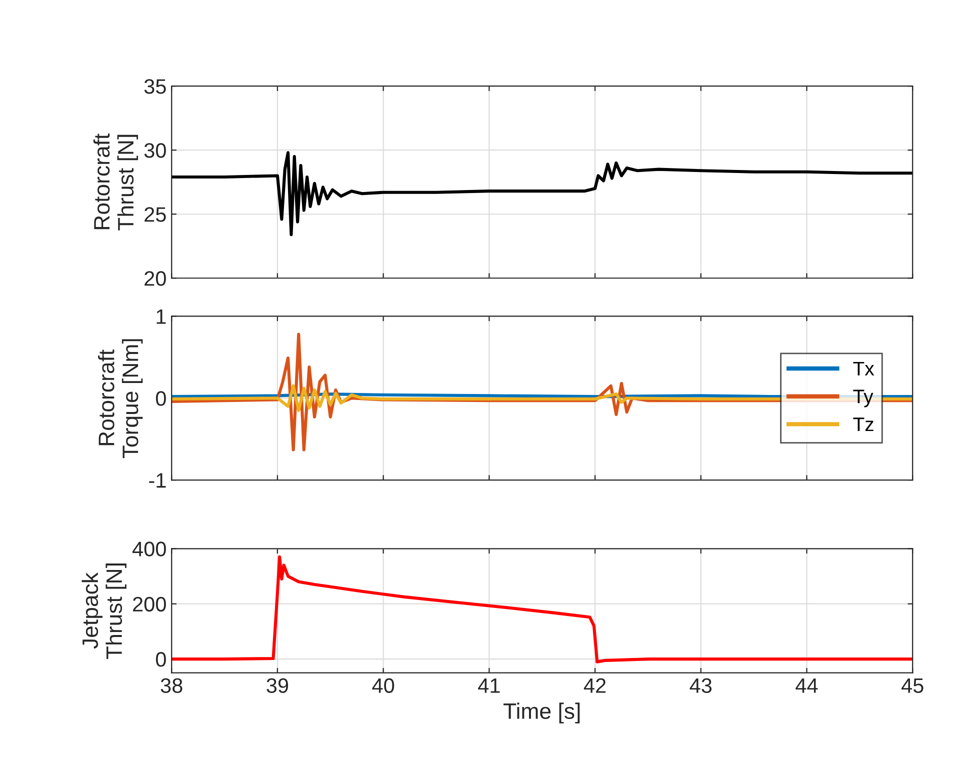  Describe the element at coordinates (155, 278) in the screenshot. I see `y-tick-label: 20` at that location.